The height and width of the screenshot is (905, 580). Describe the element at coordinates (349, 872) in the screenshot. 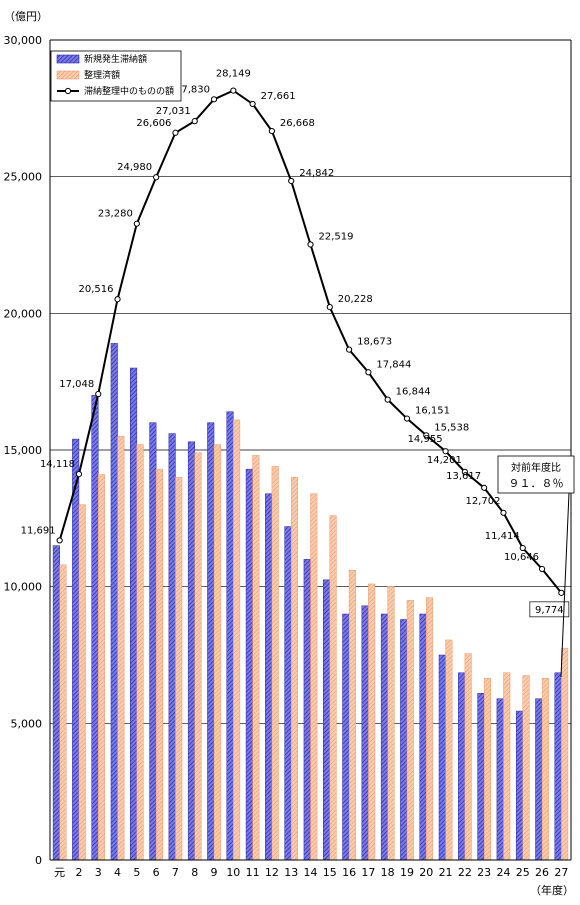

I see `x-tick-label: 16` at that location.